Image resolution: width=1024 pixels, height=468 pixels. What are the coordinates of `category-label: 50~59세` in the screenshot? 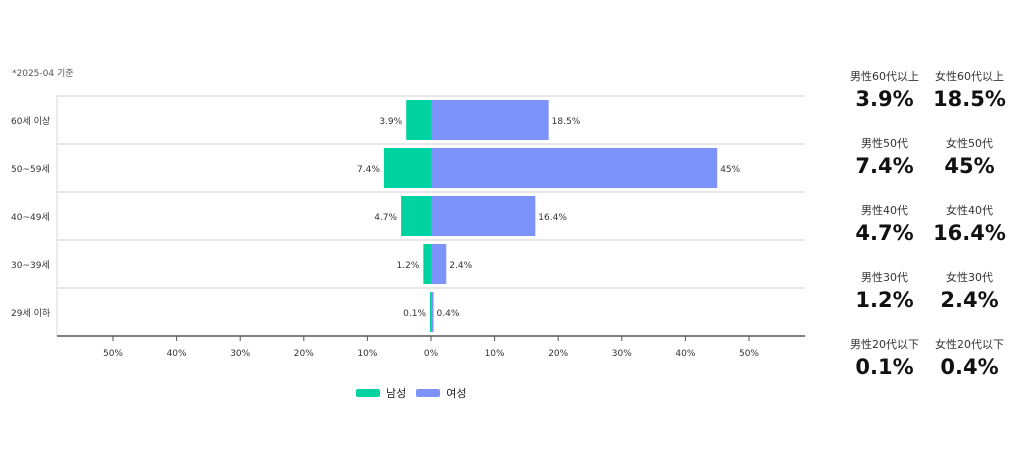 It's located at (30, 169).